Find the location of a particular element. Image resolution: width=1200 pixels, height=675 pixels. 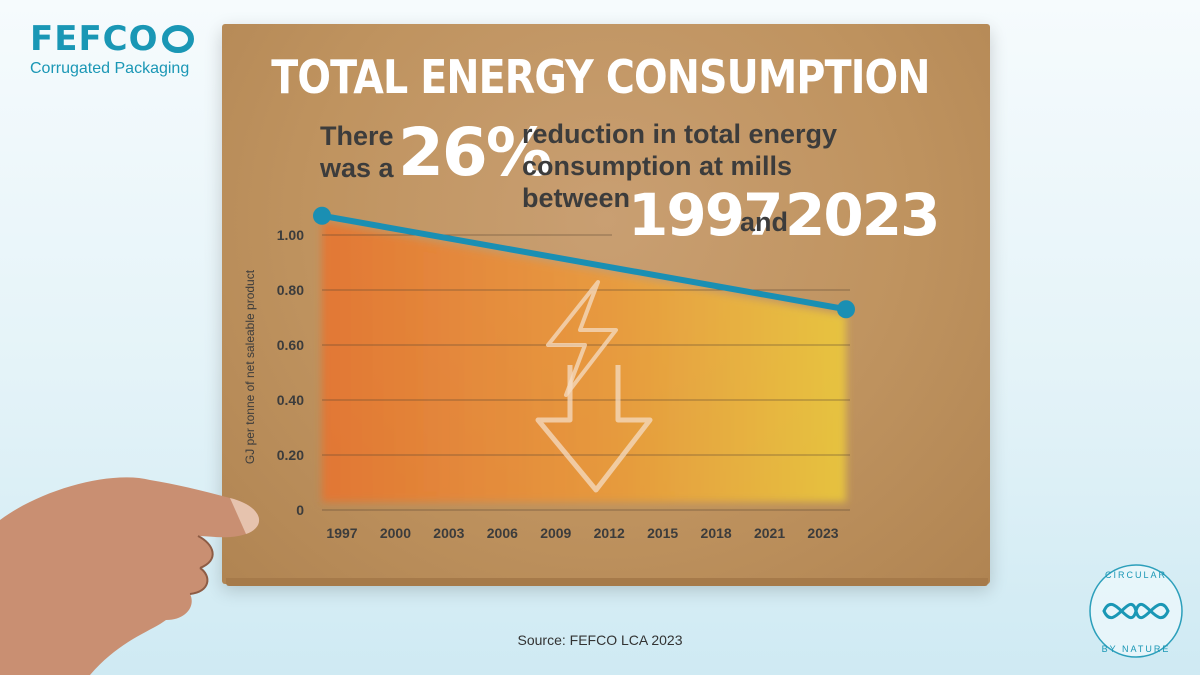

chart-title: TOTAL ENERGY CONSUMPTION is located at coordinates (600, 77).